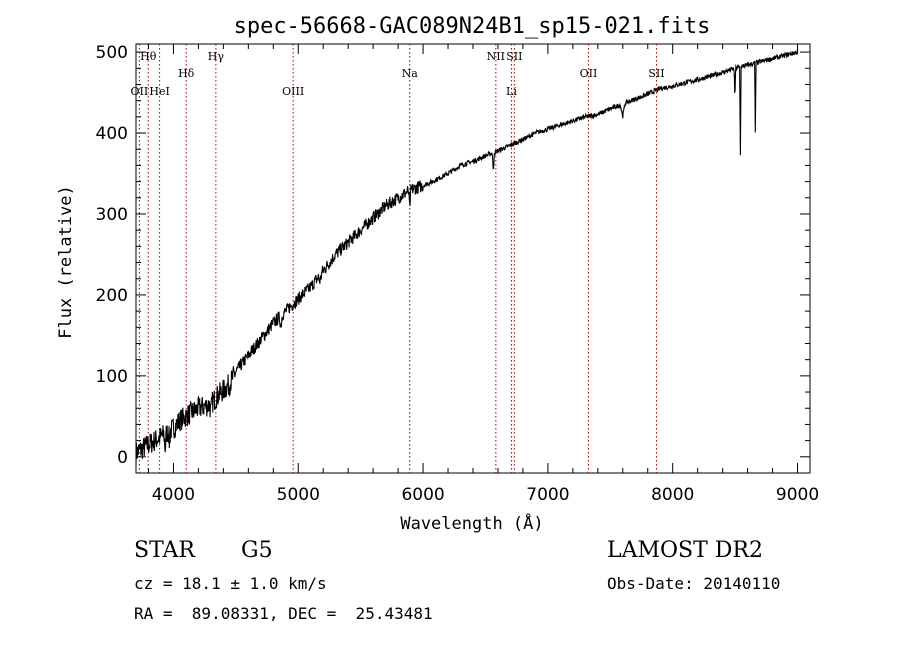  Describe the element at coordinates (685, 550) in the screenshot. I see `survey-name: LAMOST DR2` at that location.